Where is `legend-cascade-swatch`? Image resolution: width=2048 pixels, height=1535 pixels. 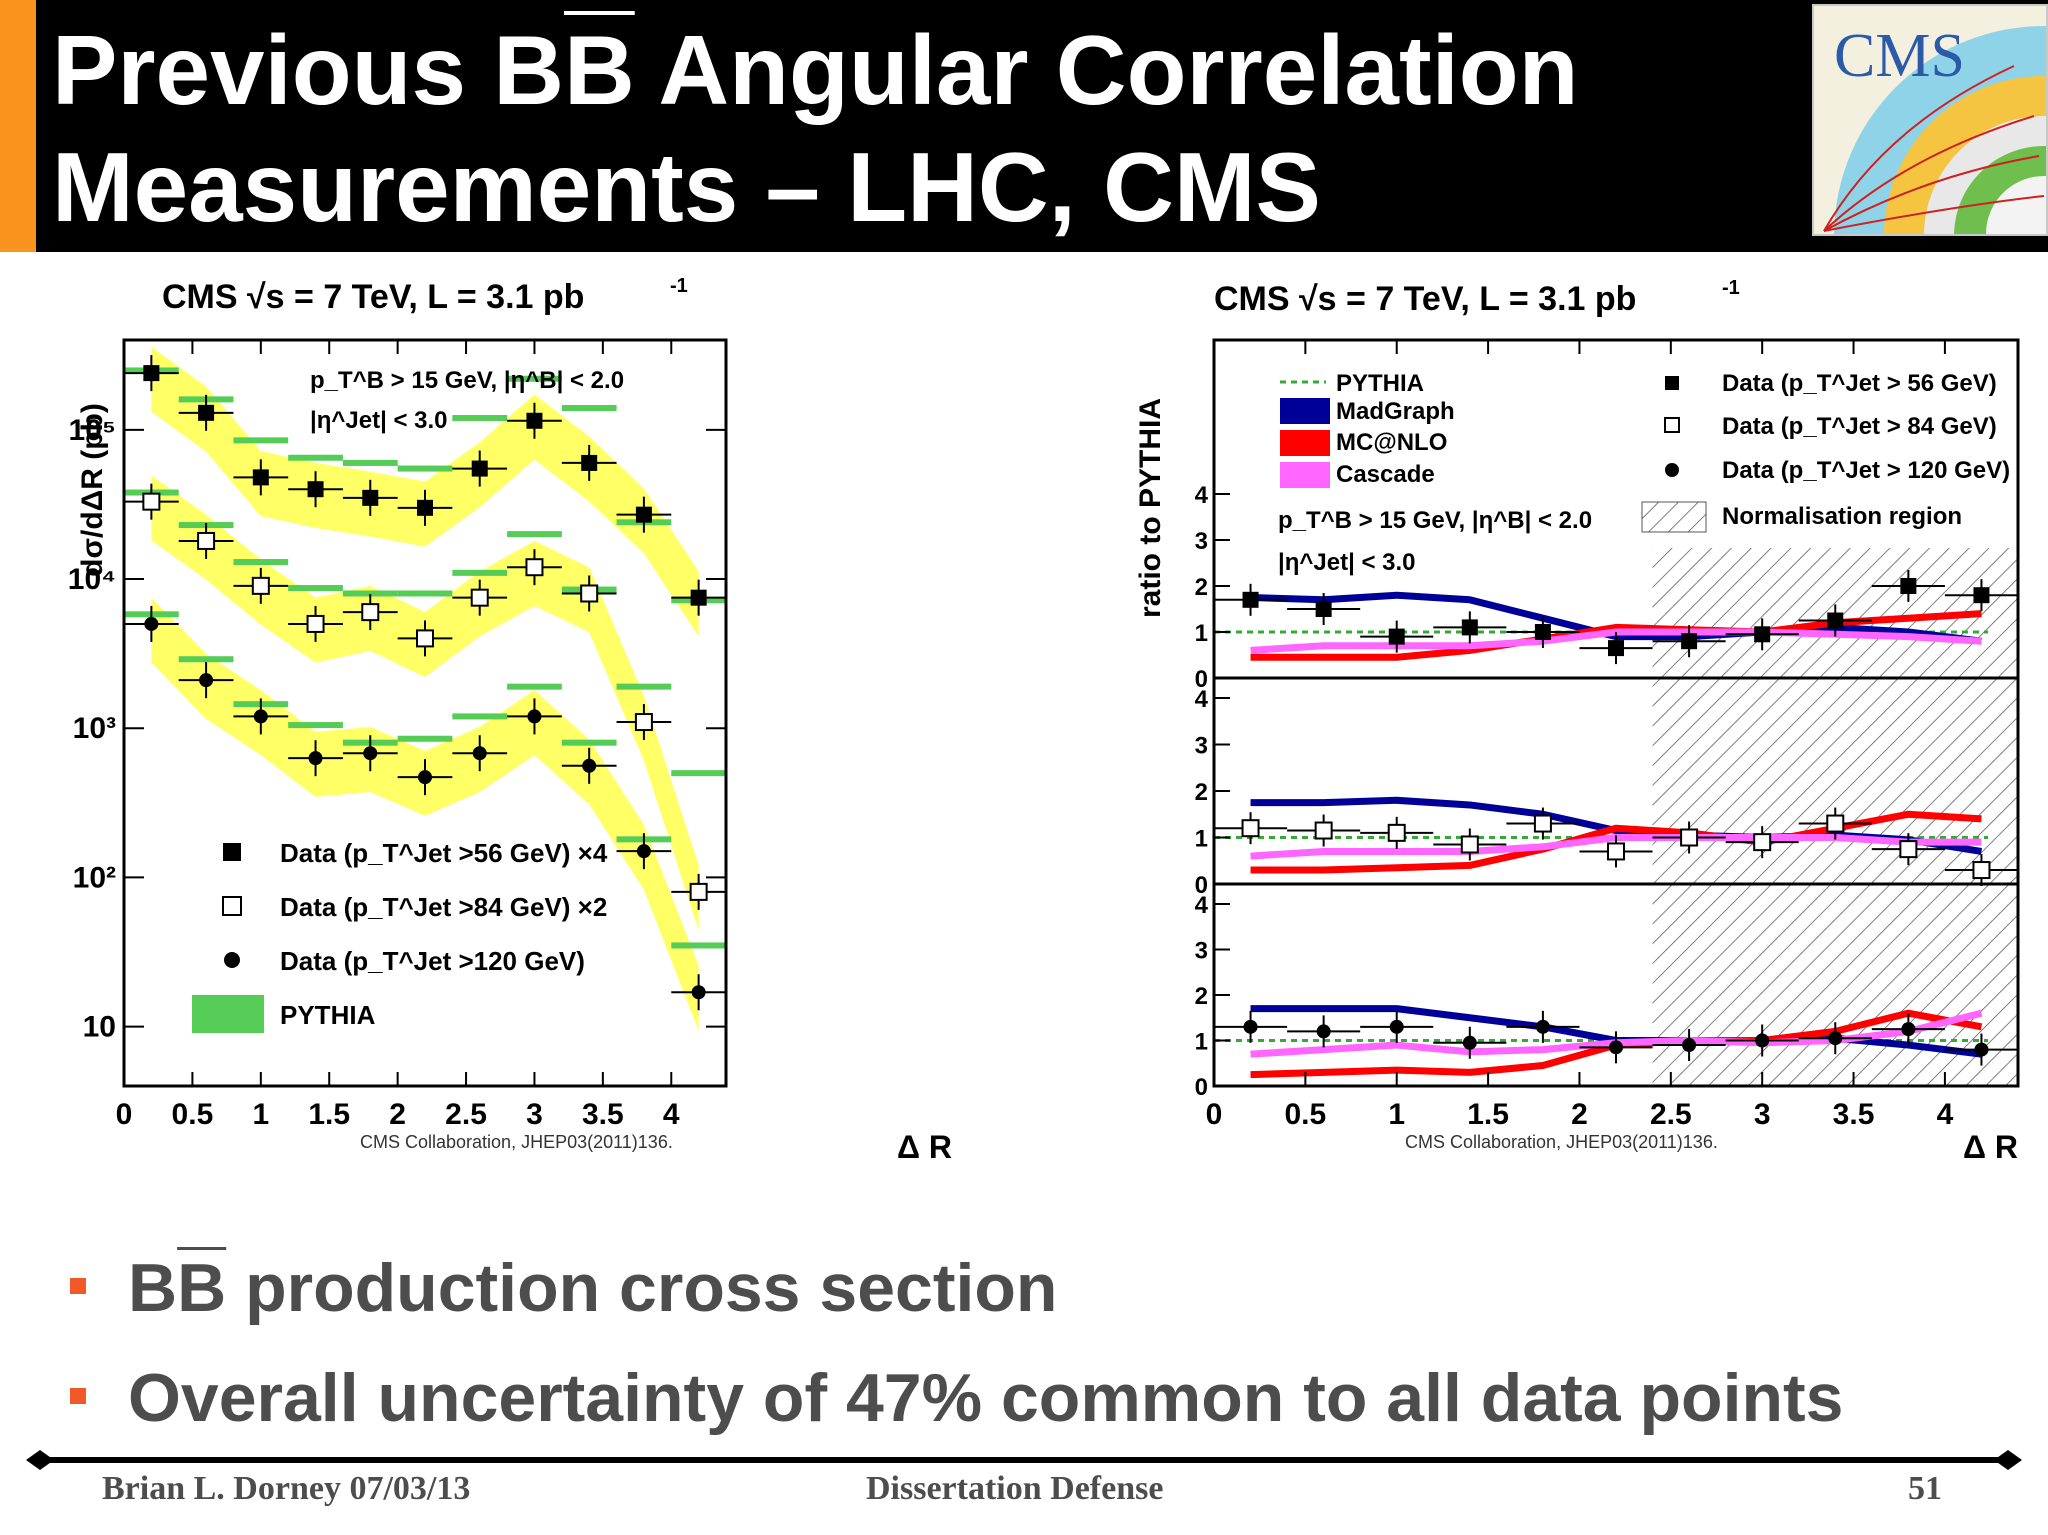
legend-cascade-swatch is located at coordinates (1305, 475).